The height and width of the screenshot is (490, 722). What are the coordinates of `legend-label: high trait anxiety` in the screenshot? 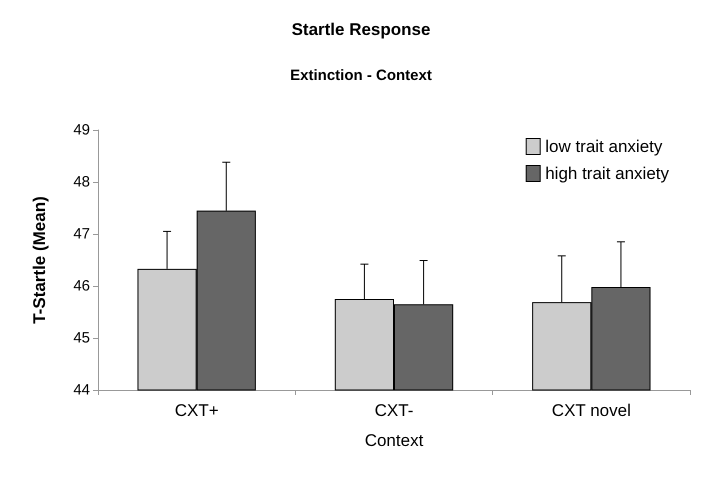 It's located at (607, 173).